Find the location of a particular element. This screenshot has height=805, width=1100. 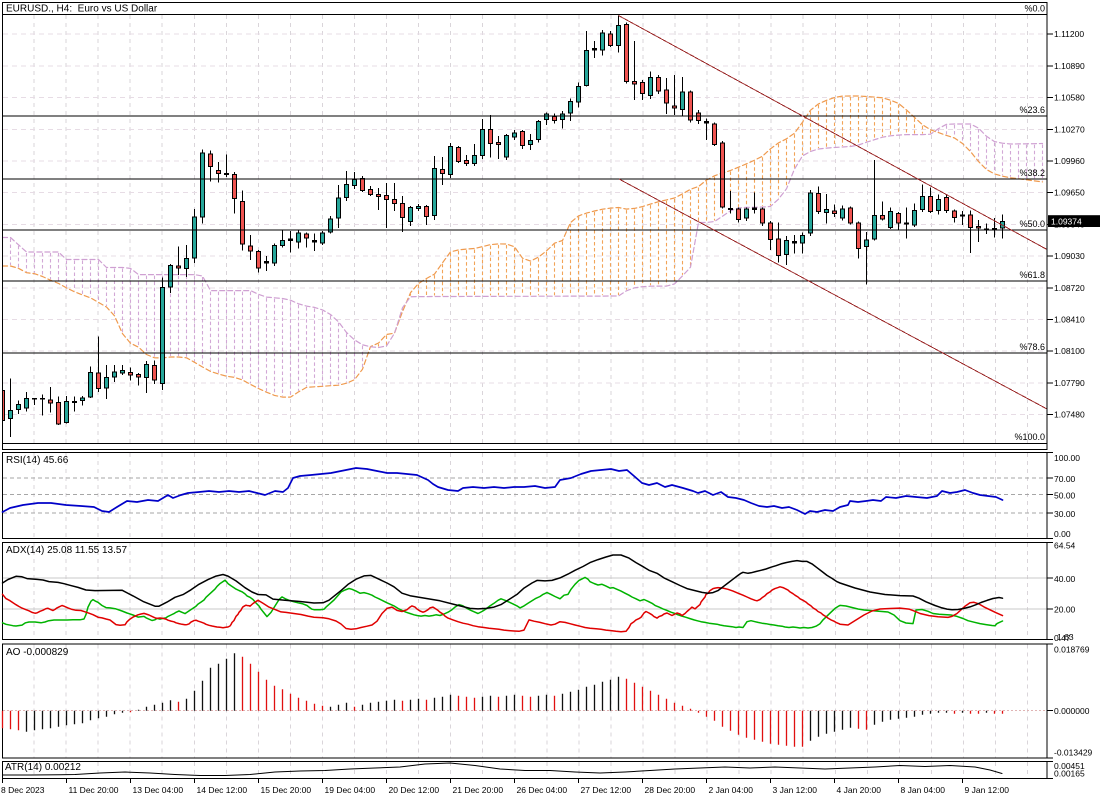

svg-text: 19 Dec 04:00 is located at coordinates (350, 790).